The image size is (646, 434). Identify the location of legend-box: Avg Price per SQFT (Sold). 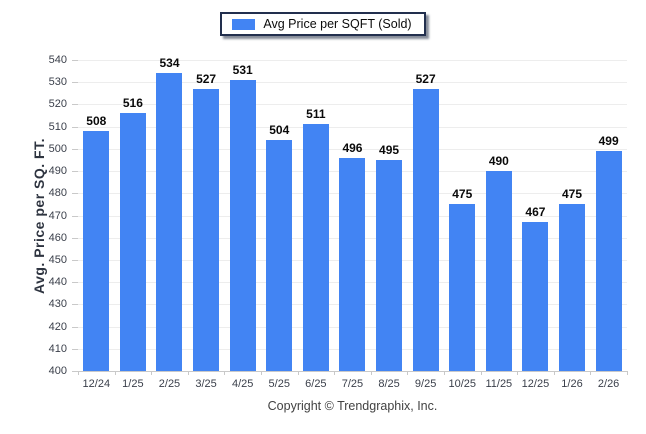
(323, 24).